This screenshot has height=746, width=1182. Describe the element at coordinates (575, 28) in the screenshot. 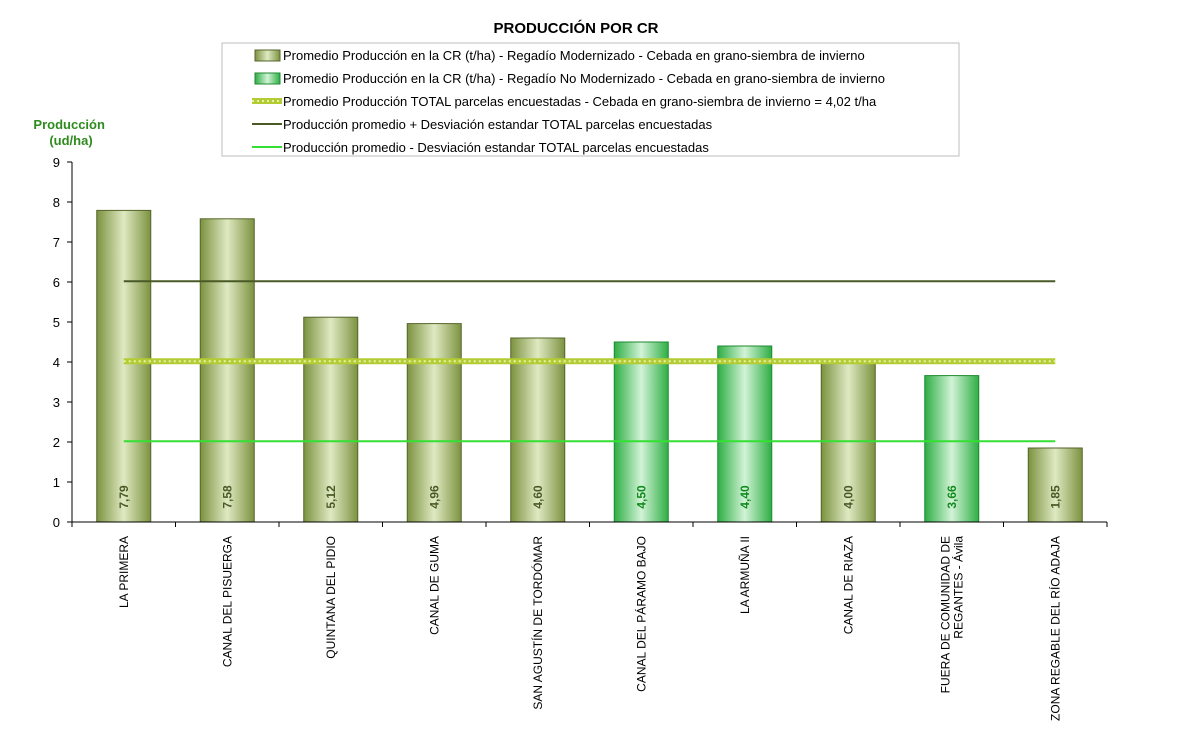

I see `chart-title: PRODUCCIÓN POR CR` at that location.